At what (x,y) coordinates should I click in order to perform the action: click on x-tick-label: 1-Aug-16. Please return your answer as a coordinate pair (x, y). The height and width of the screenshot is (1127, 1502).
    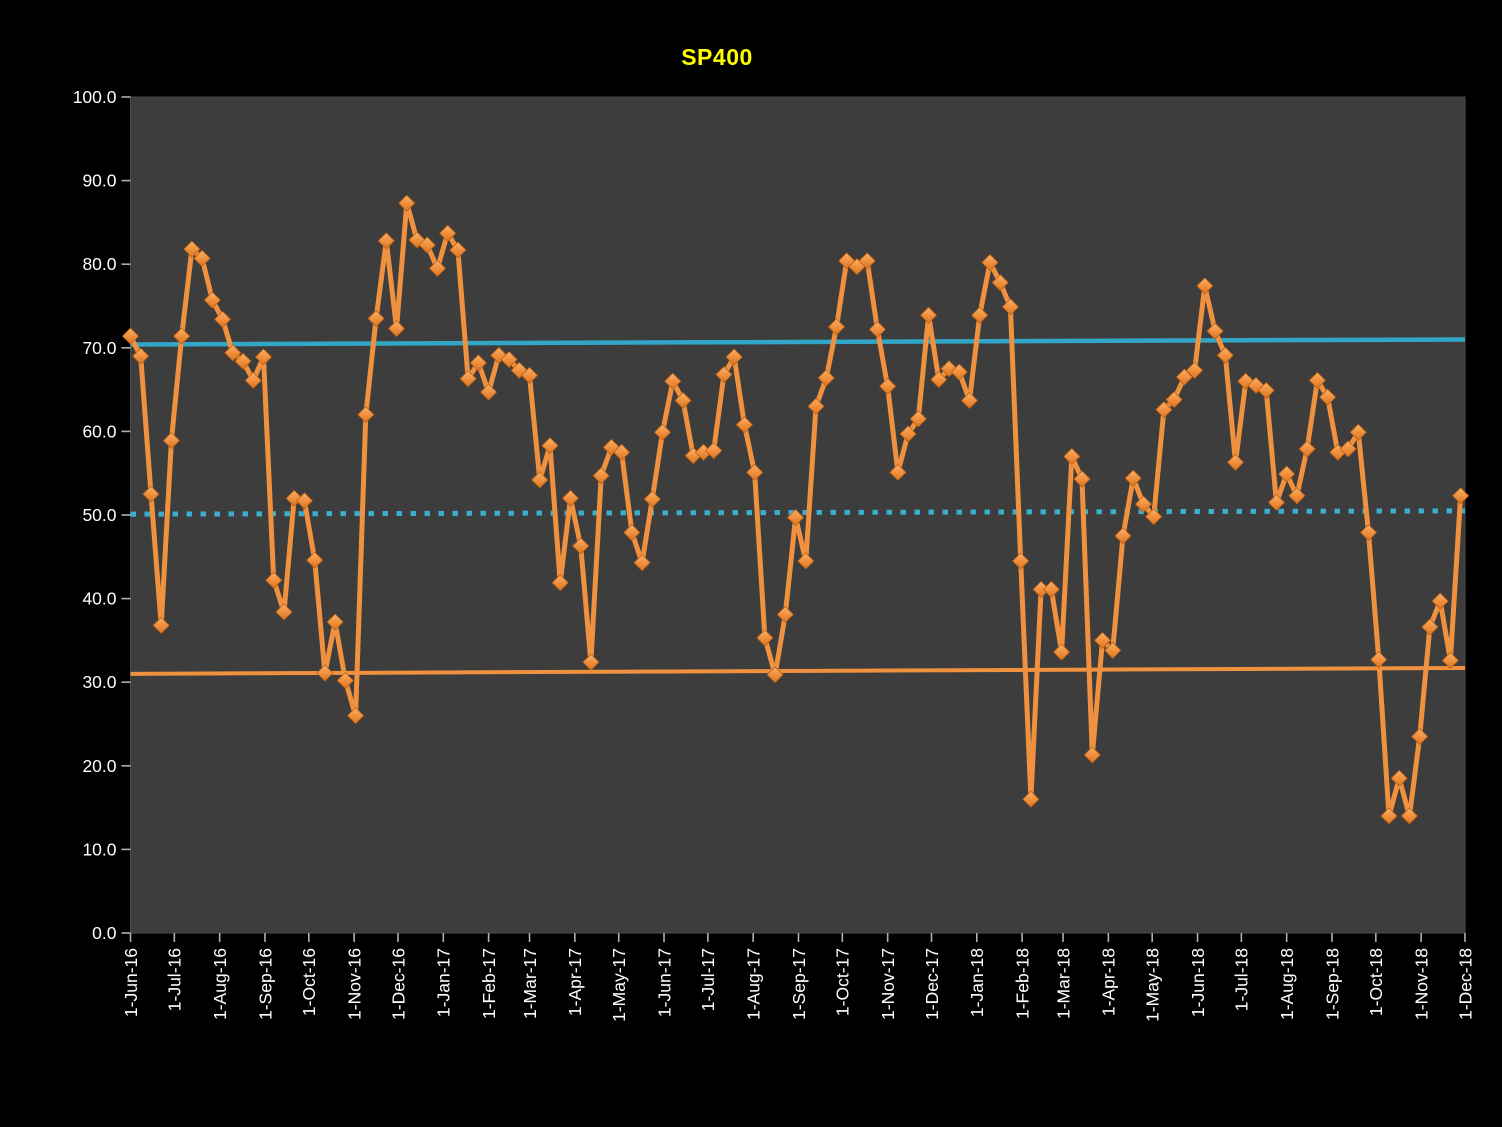
    Looking at the image, I should click on (220, 984).